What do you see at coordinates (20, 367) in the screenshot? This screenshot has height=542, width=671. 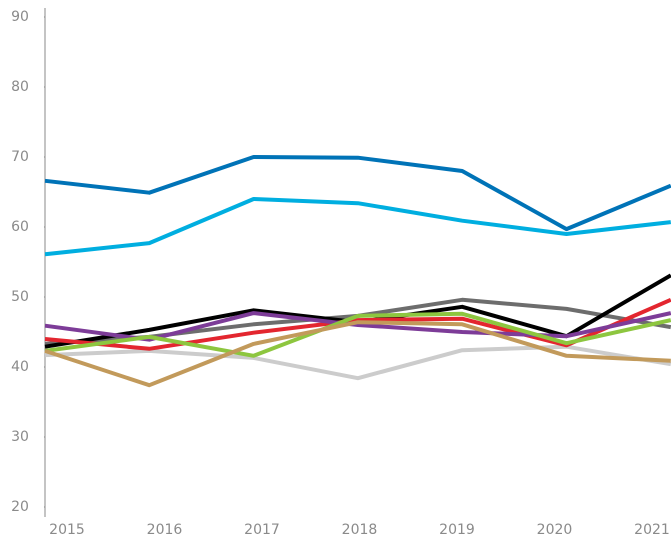 I see `y-tick-label: 40` at bounding box center [20, 367].